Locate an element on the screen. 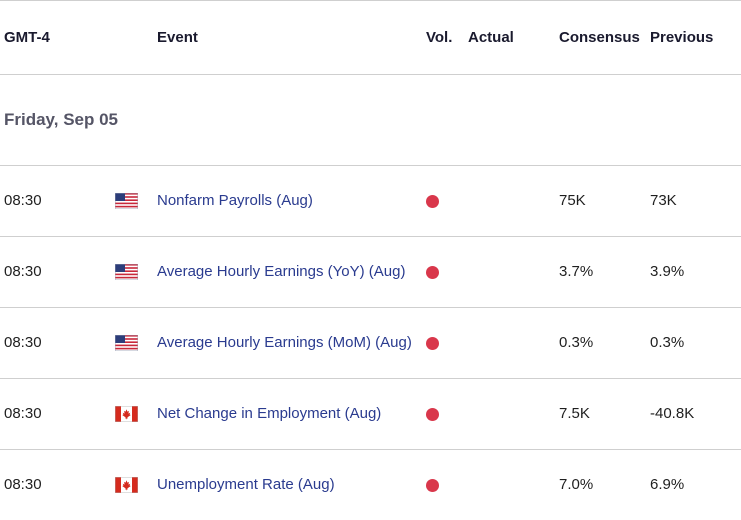 The height and width of the screenshot is (520, 741). event-consensus: 3.7% is located at coordinates (576, 271).